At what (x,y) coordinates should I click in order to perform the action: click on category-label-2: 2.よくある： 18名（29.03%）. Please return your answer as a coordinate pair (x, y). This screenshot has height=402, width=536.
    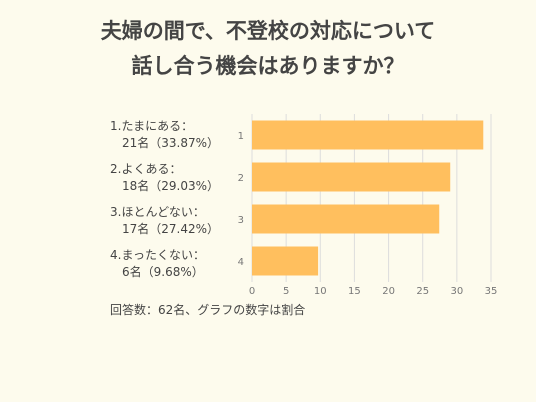
    Looking at the image, I should click on (185, 178).